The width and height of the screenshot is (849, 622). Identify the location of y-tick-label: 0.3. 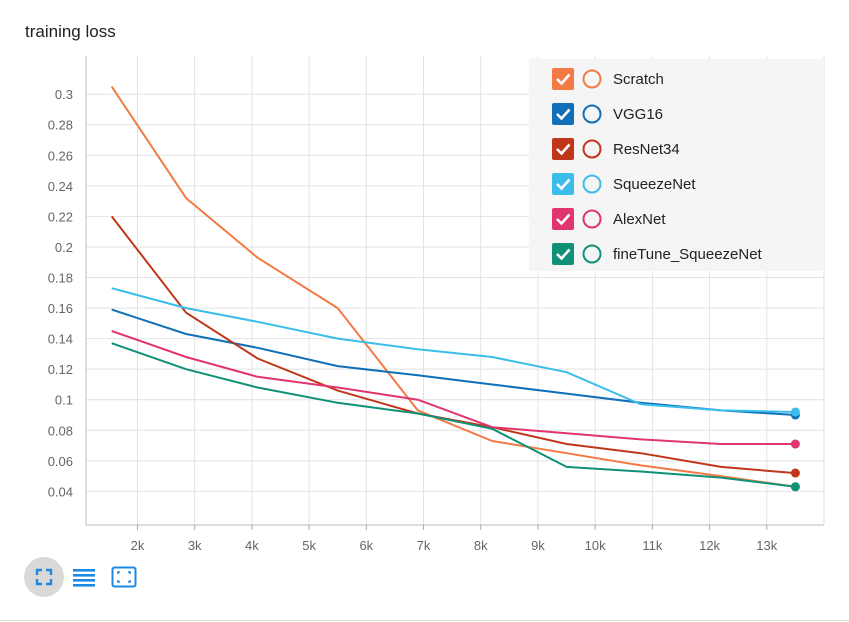
(64, 94).